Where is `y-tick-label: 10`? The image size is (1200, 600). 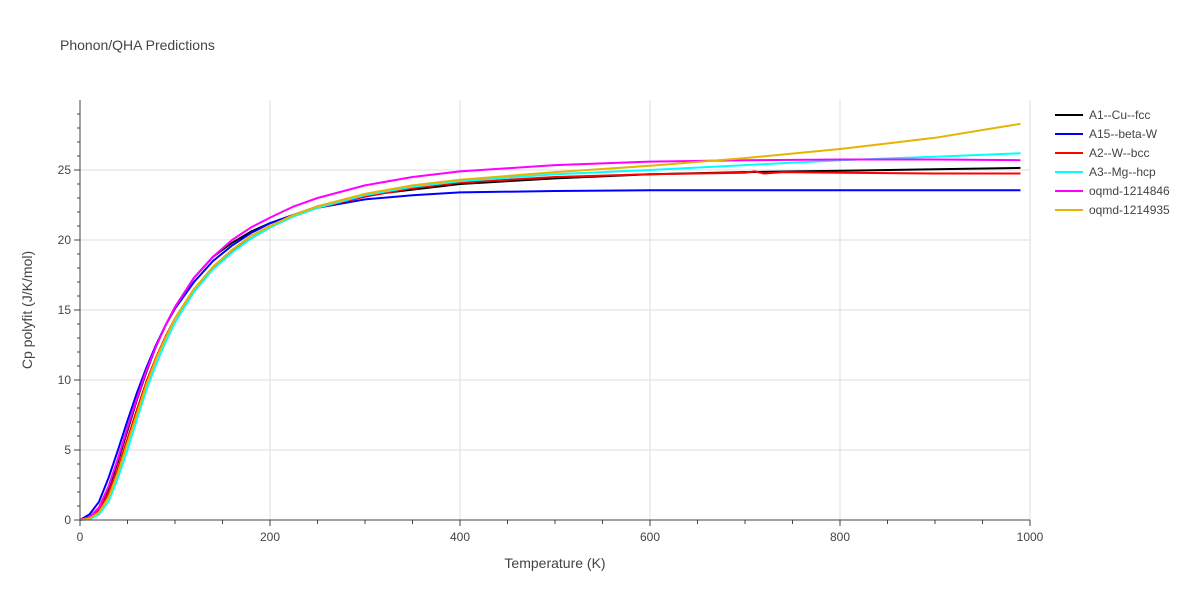
y-tick-label: 10 is located at coordinates (65, 380).